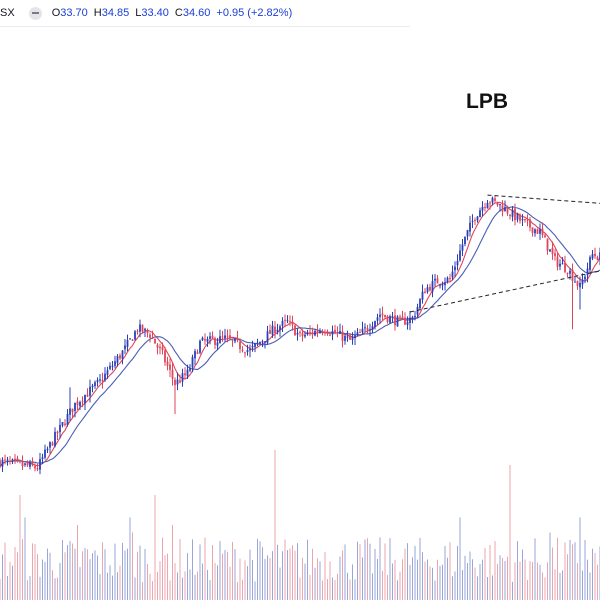  Describe the element at coordinates (115, 13) in the screenshot. I see `high-value: 34.85` at that location.